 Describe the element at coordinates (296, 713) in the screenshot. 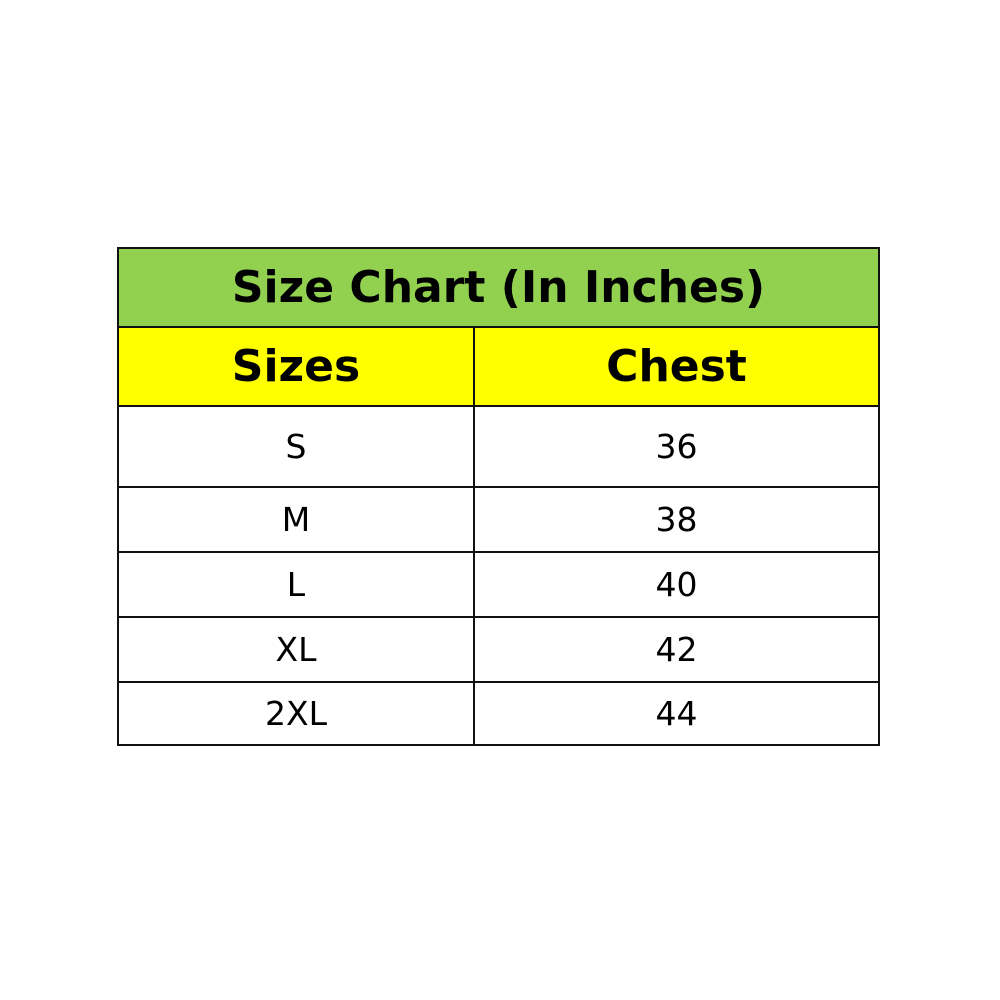

I see `size-cell: 2XL` at that location.